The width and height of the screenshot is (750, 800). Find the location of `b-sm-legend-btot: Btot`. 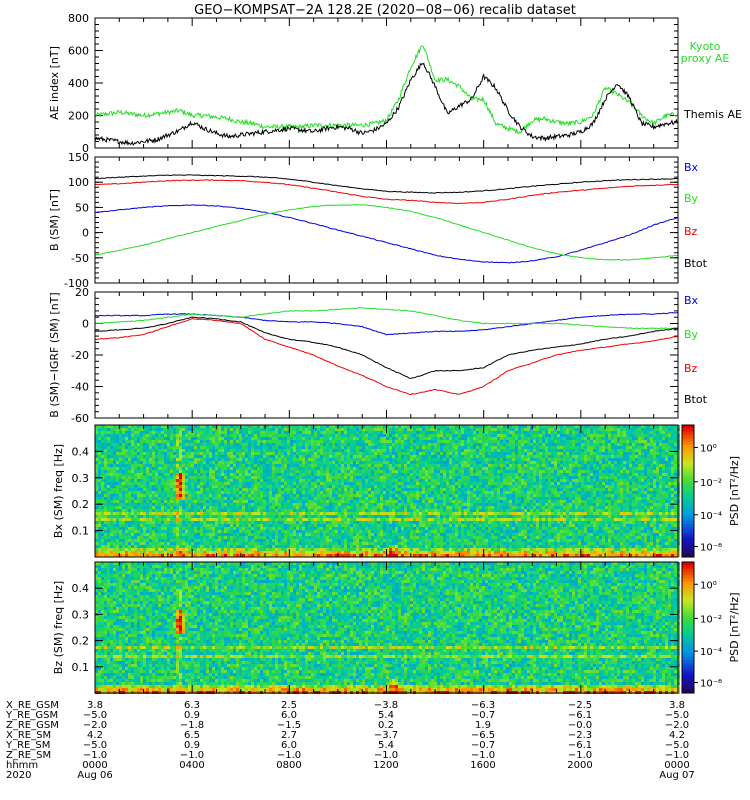

b-sm-legend-btot: Btot is located at coordinates (696, 263).